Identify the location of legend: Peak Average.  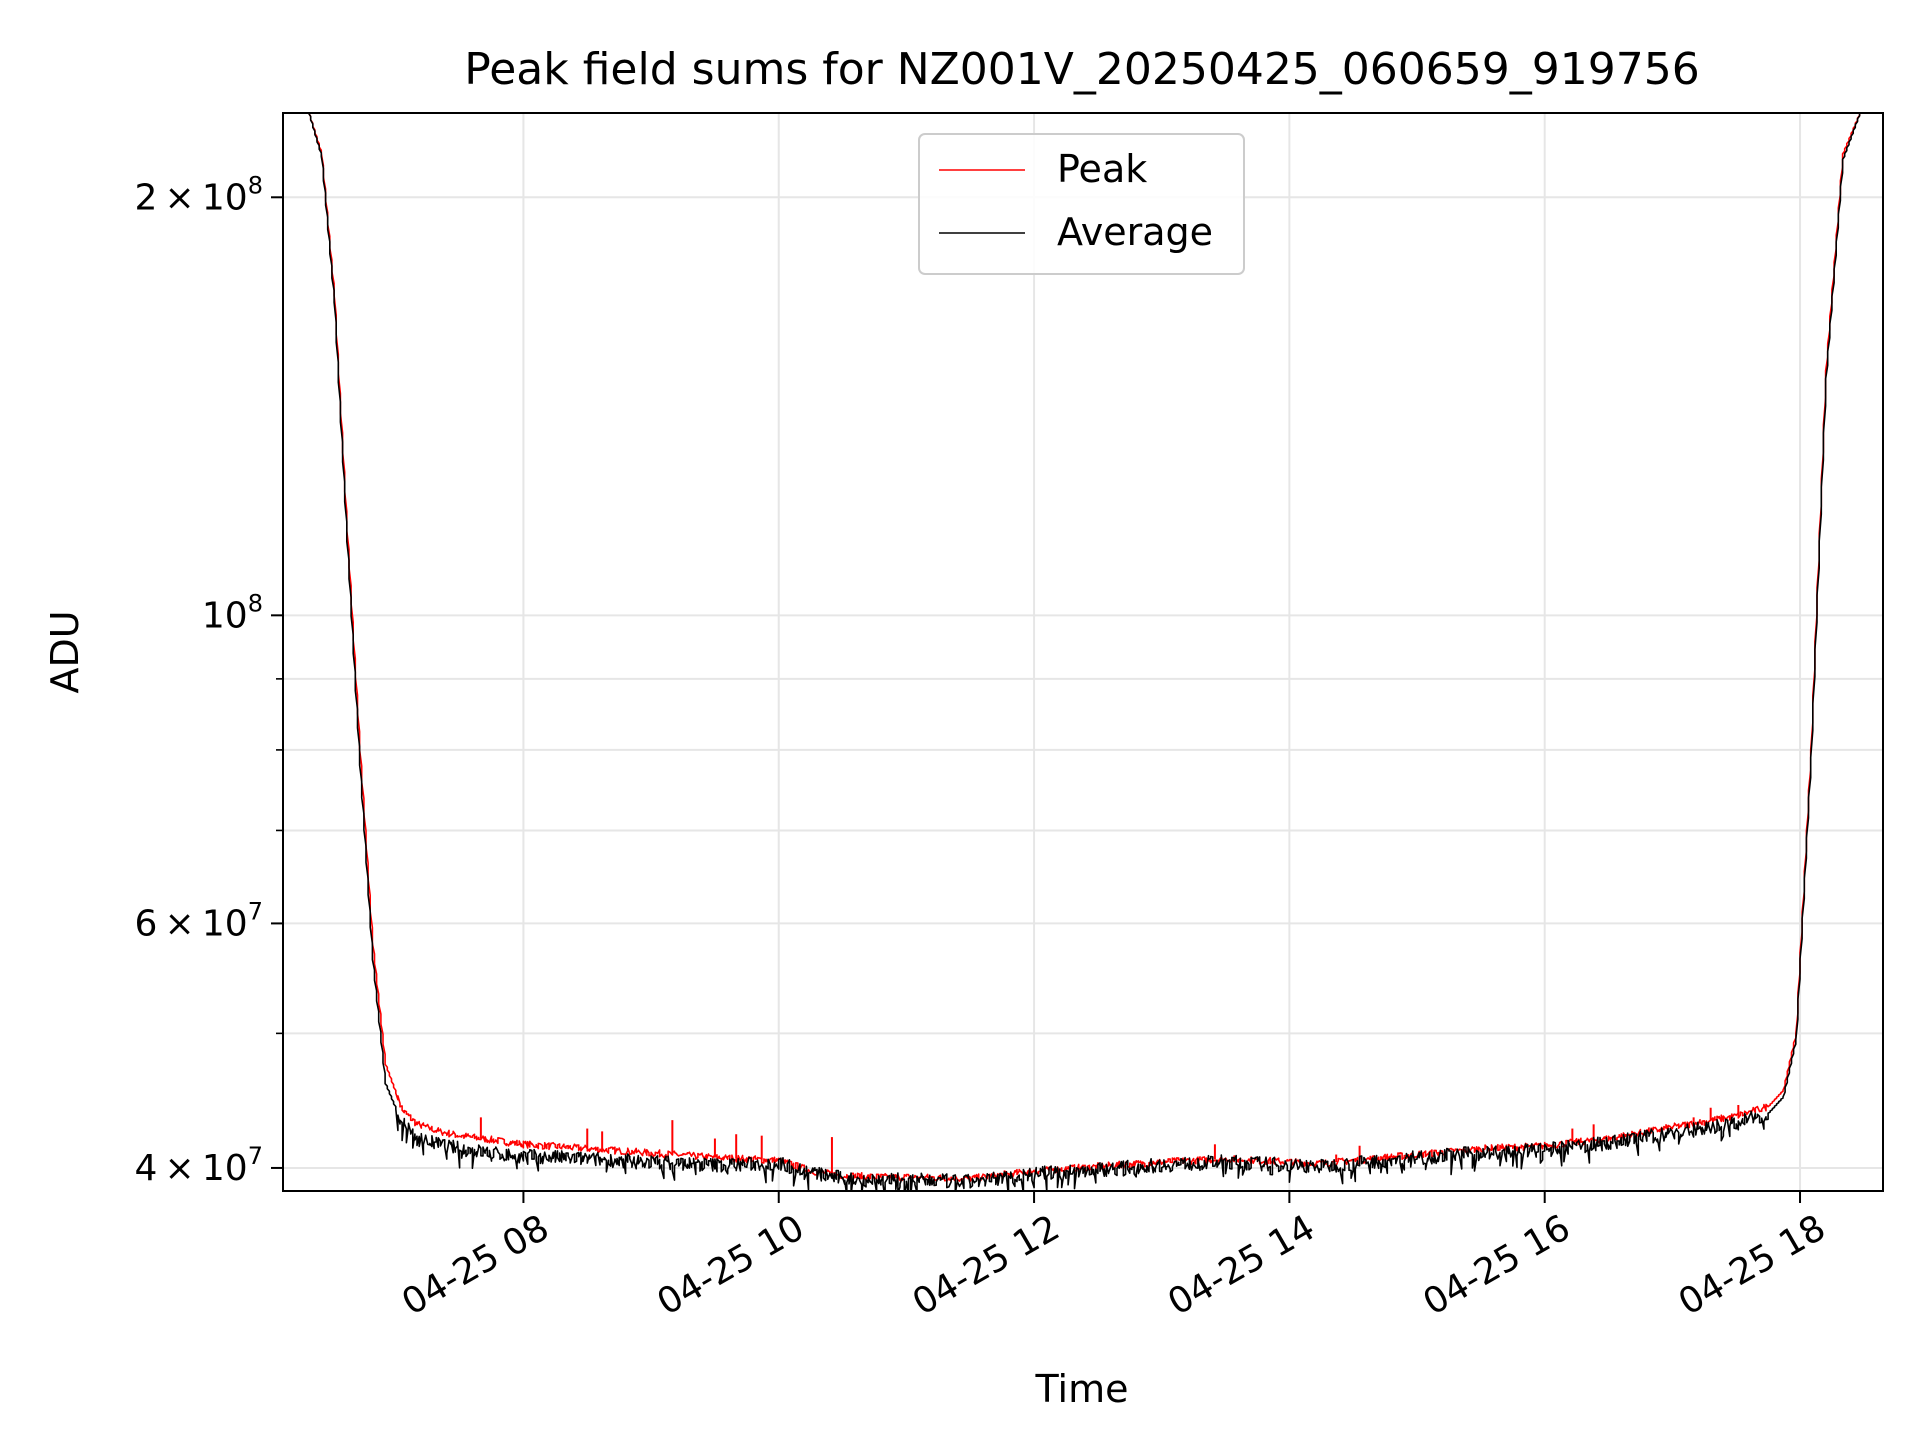
(1081, 204).